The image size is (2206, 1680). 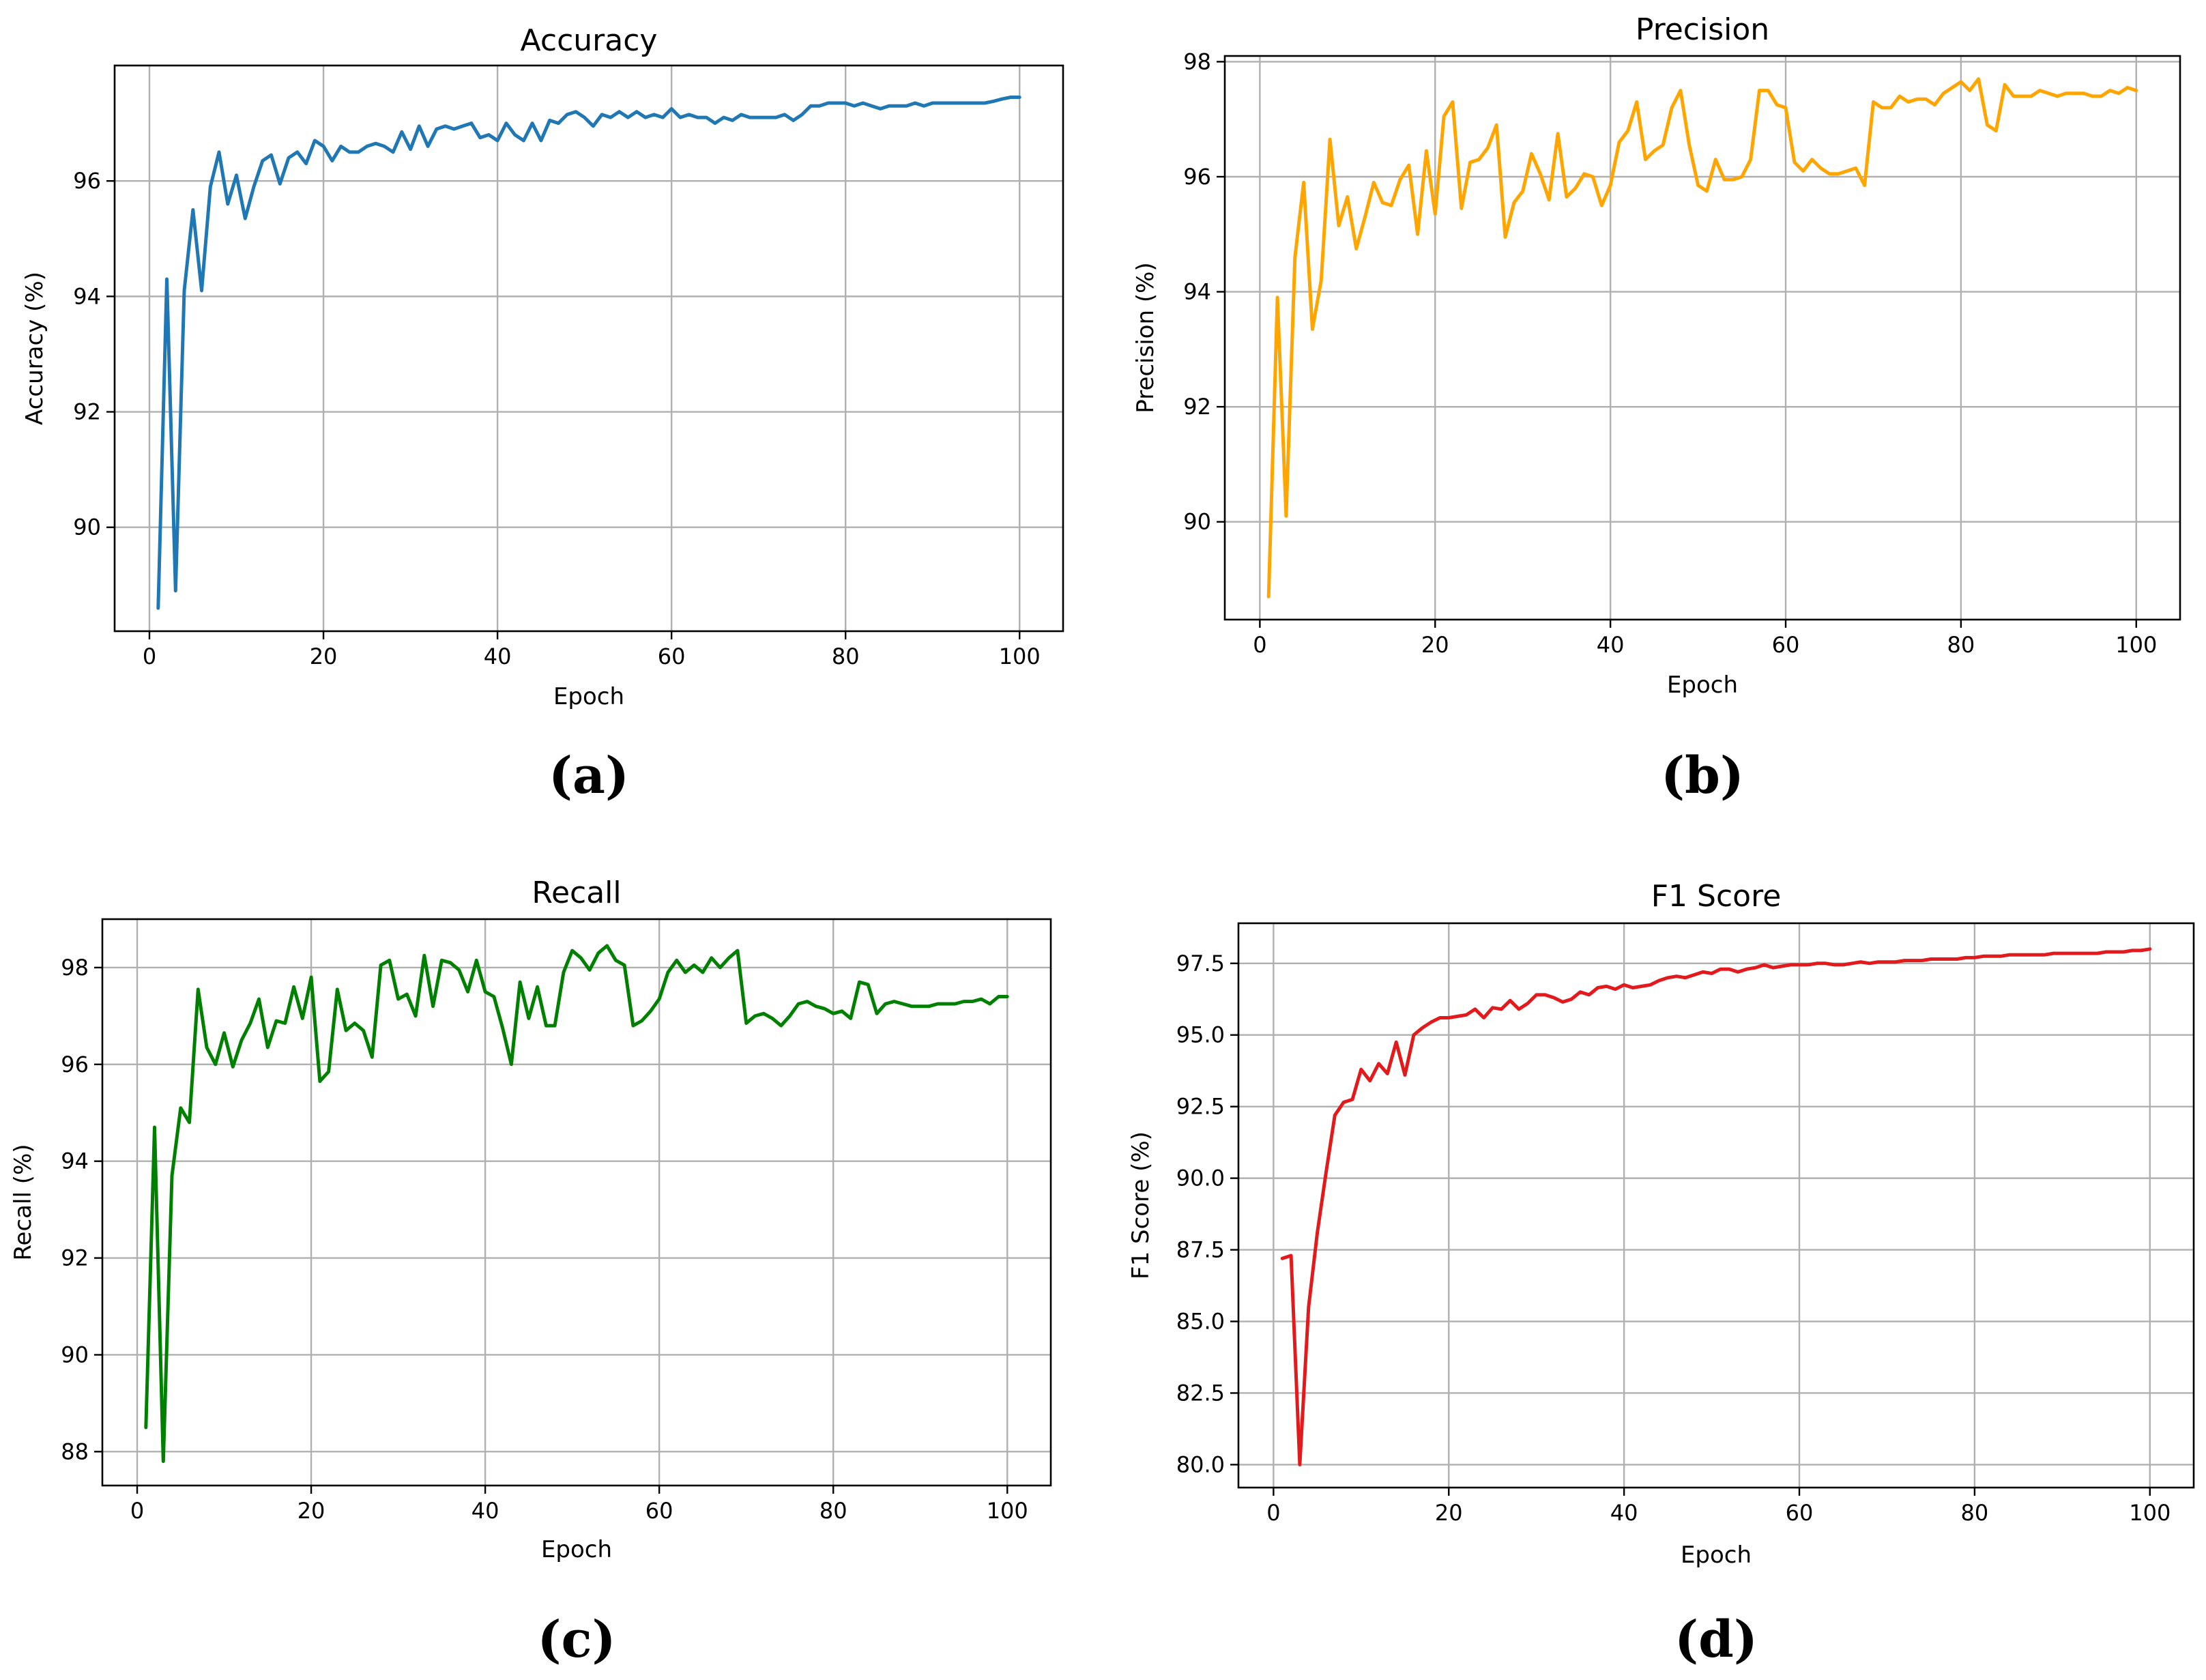 I want to click on y-axis-label: F1 Score (%), so click(x=1141, y=1205).